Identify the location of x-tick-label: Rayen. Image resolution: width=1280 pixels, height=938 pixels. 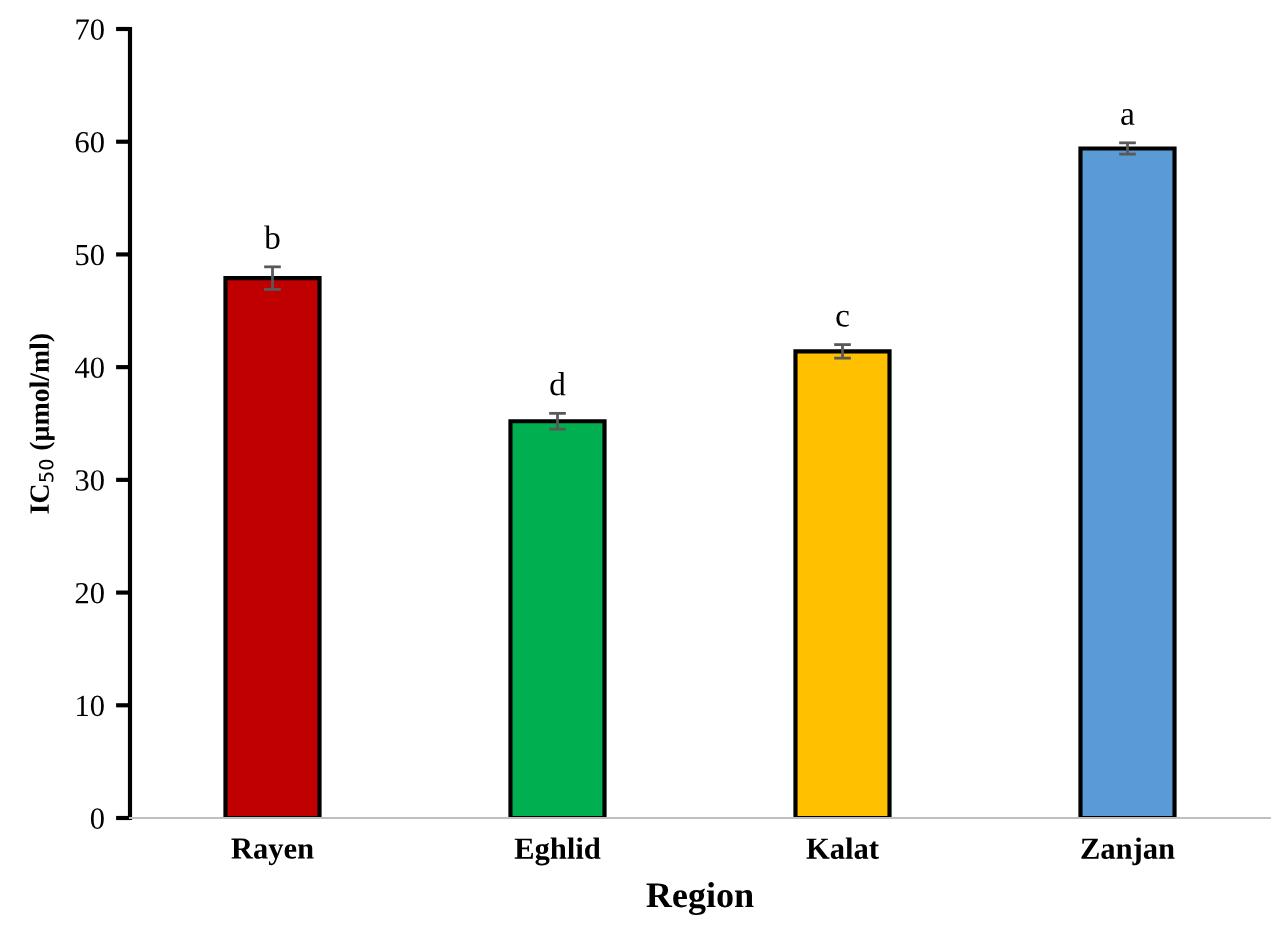
(272, 852).